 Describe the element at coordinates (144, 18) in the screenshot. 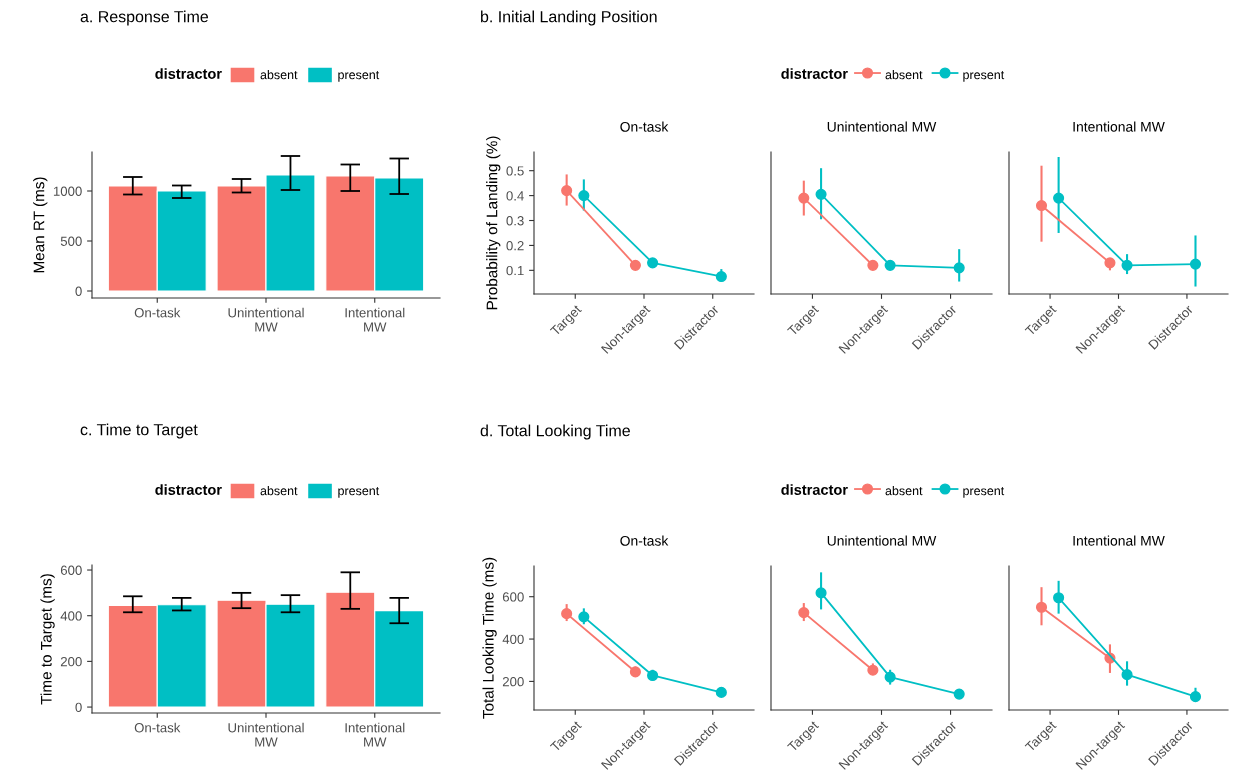

I see `chart-title: a. Response Time` at that location.